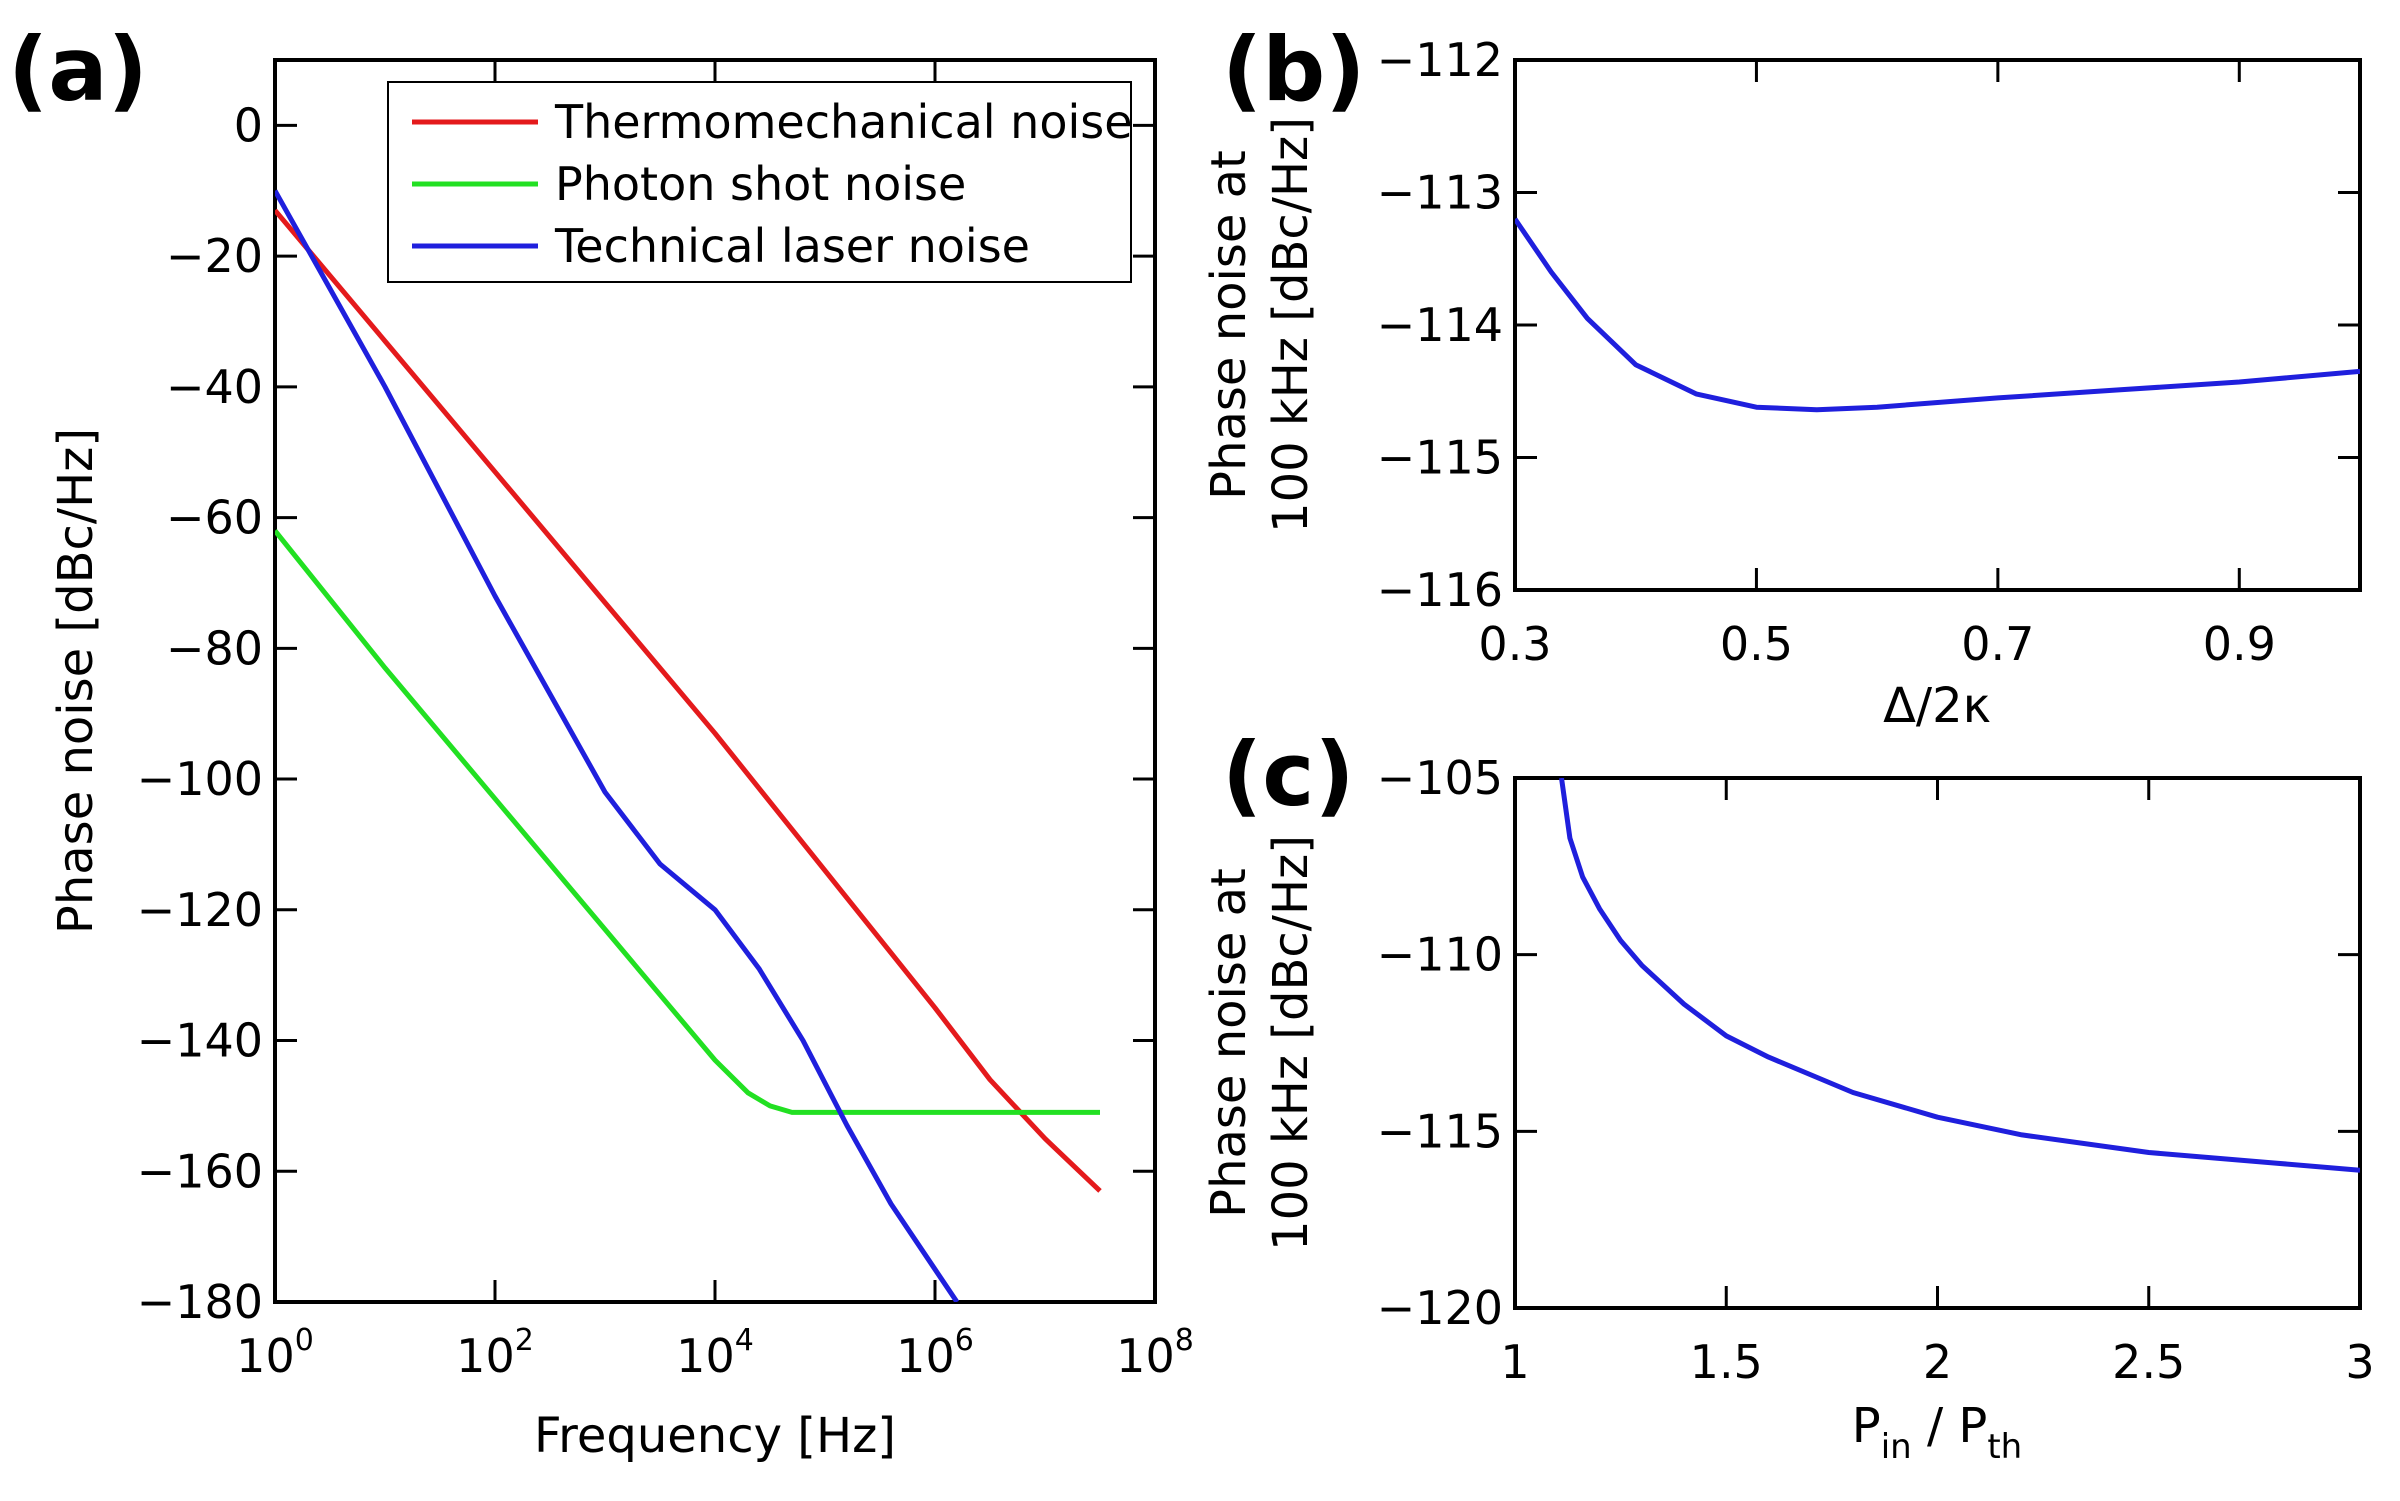  Describe the element at coordinates (715, 1353) in the screenshot. I see `x-tick-label: 10⁴` at that location.